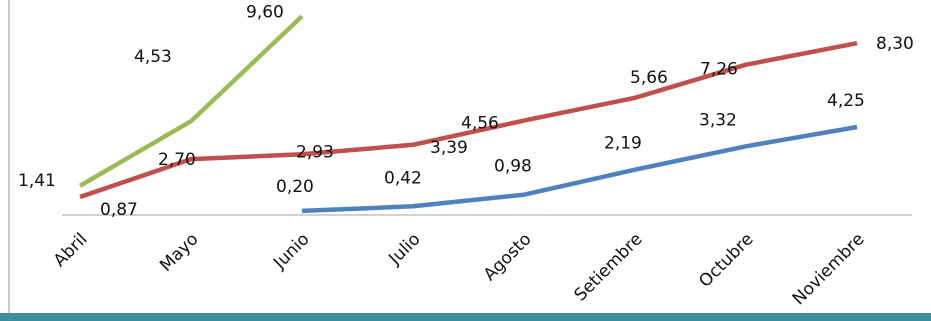  What do you see at coordinates (295, 187) in the screenshot?
I see `data-label: 0,20` at bounding box center [295, 187].